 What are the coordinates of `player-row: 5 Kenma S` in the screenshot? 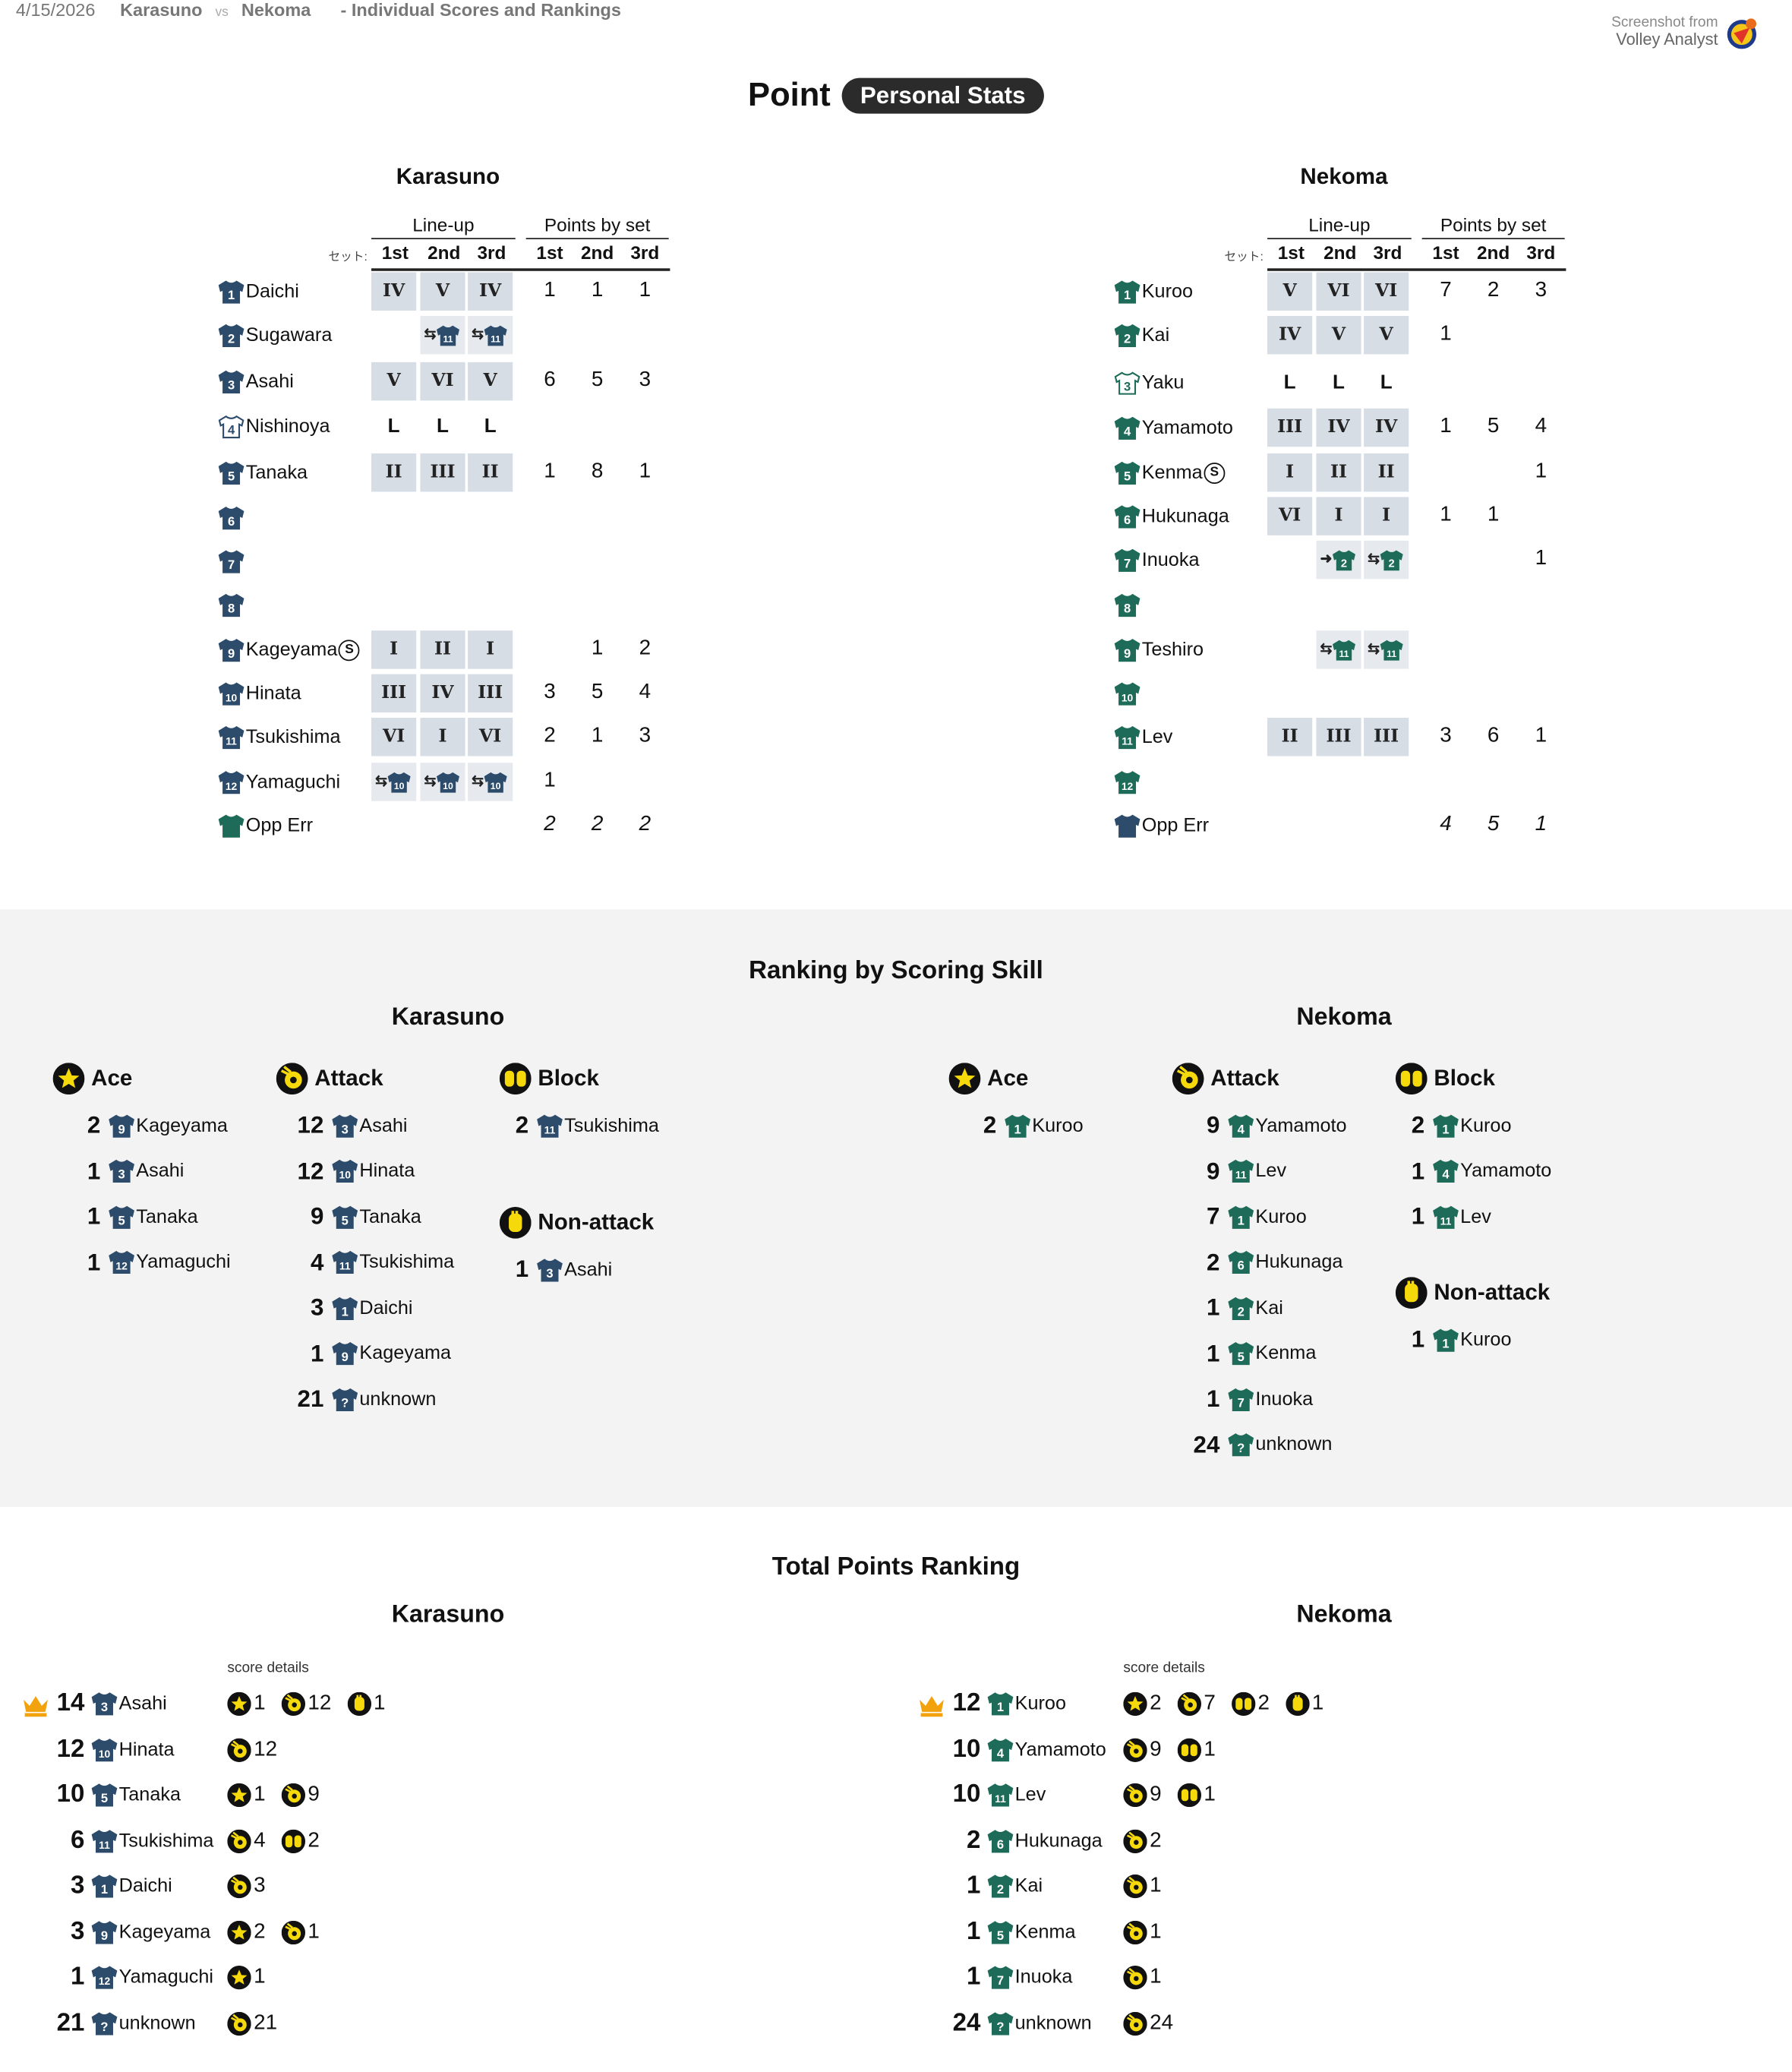 It's located at (1170, 473).